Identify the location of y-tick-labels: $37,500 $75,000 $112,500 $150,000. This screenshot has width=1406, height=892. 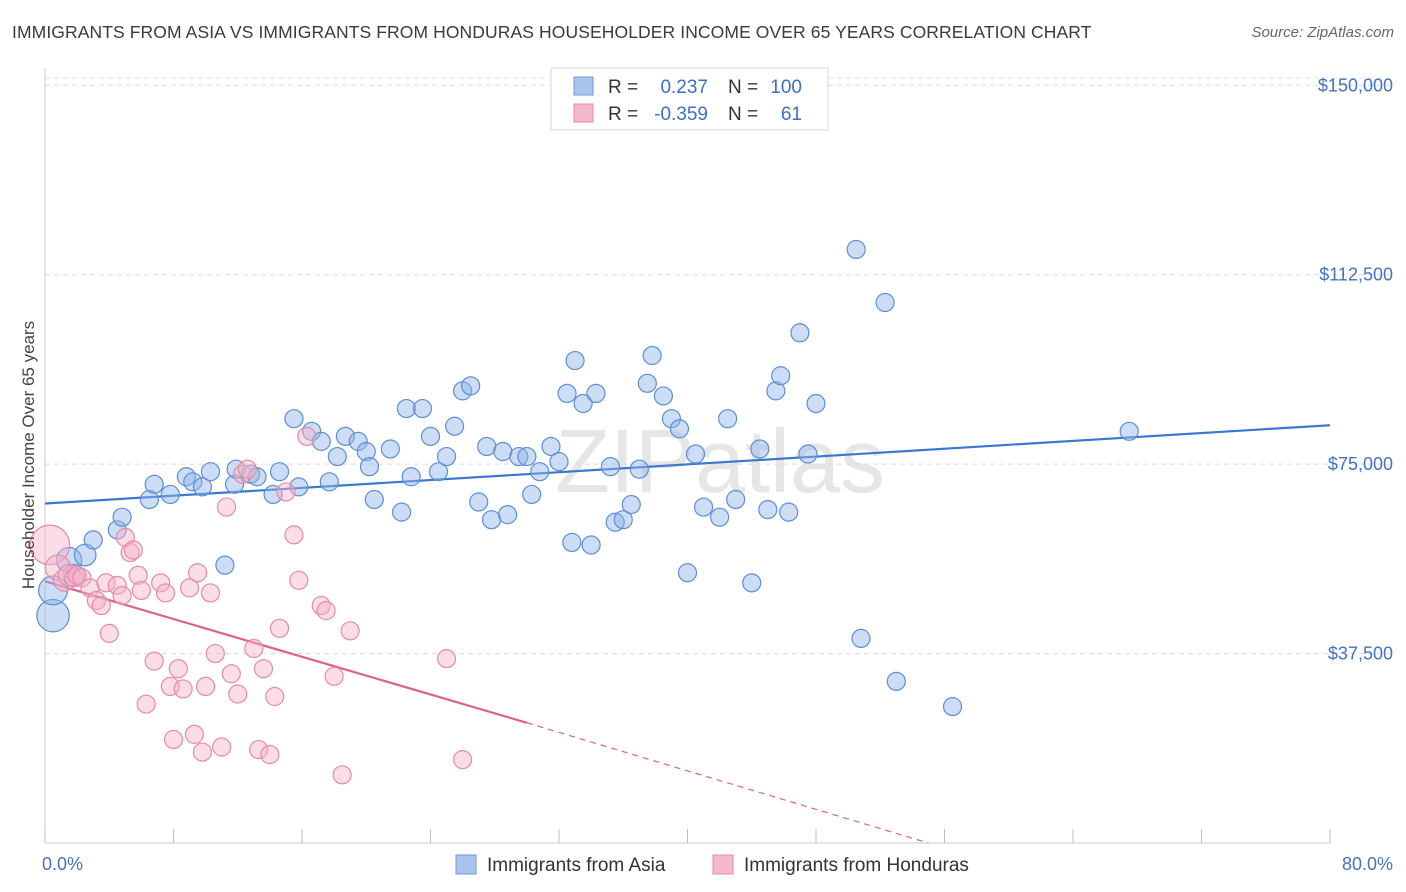
(1355, 369).